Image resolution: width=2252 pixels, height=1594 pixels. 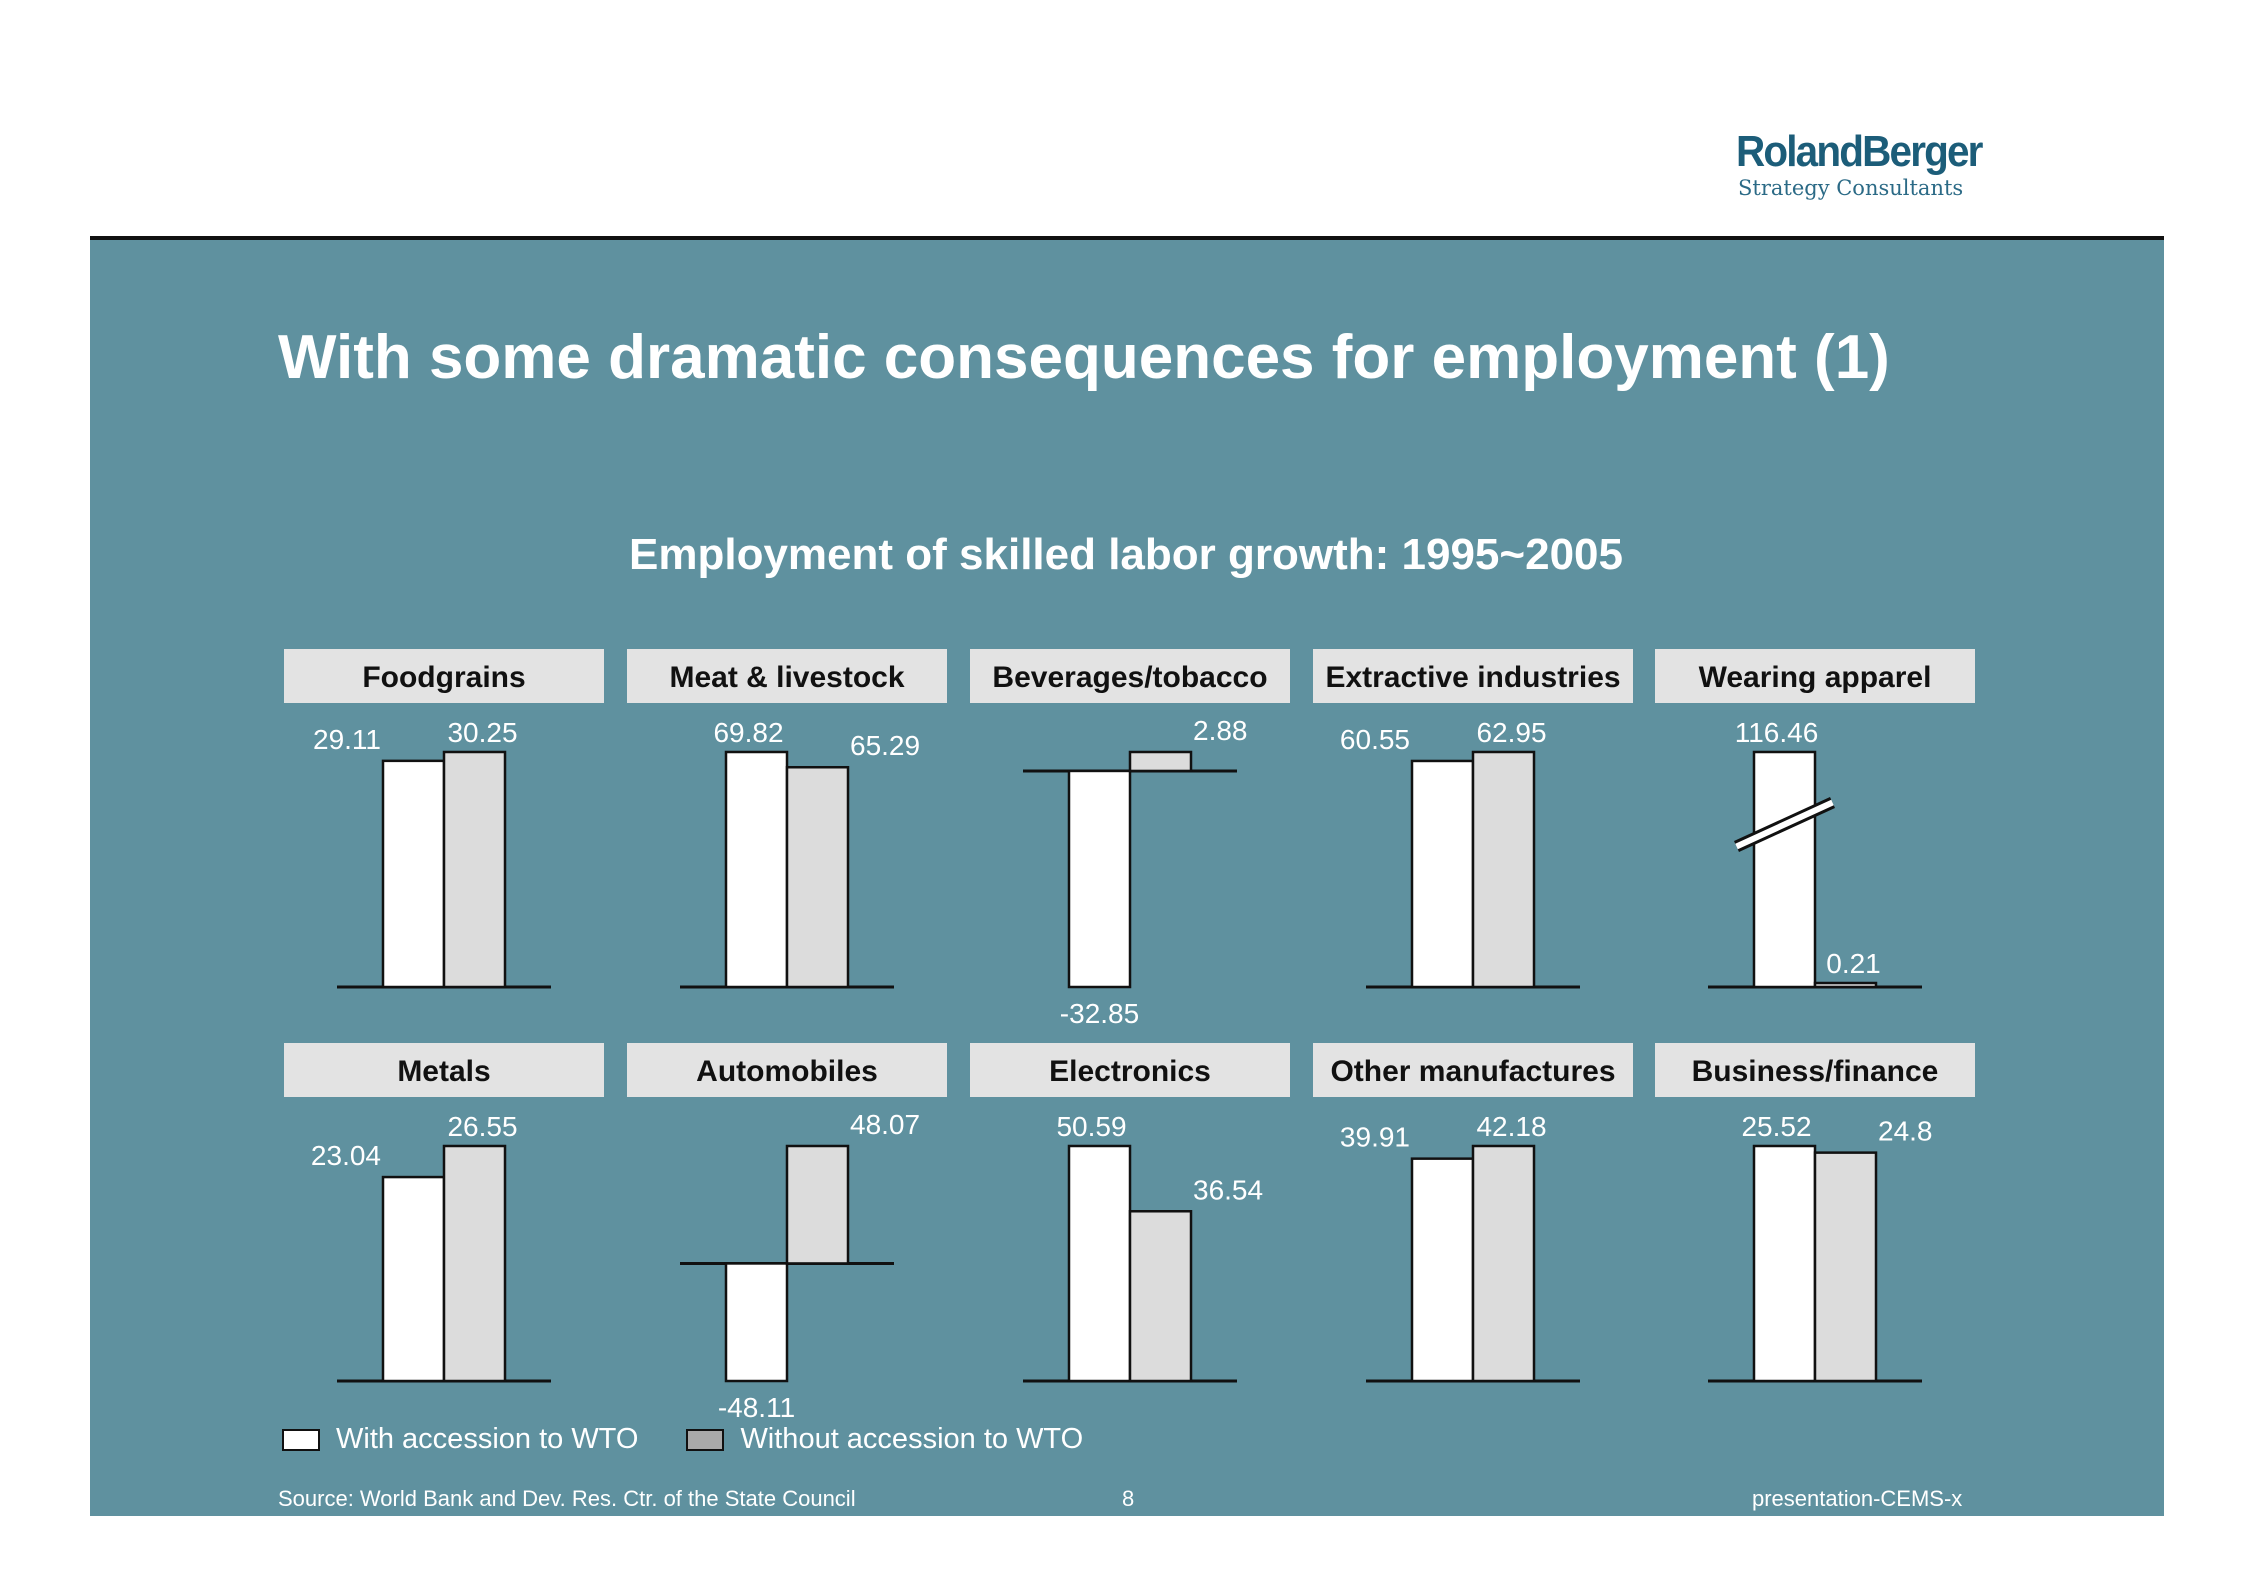 What do you see at coordinates (1776, 1126) in the screenshot?
I see `data-label-business-finance-with: 25.52` at bounding box center [1776, 1126].